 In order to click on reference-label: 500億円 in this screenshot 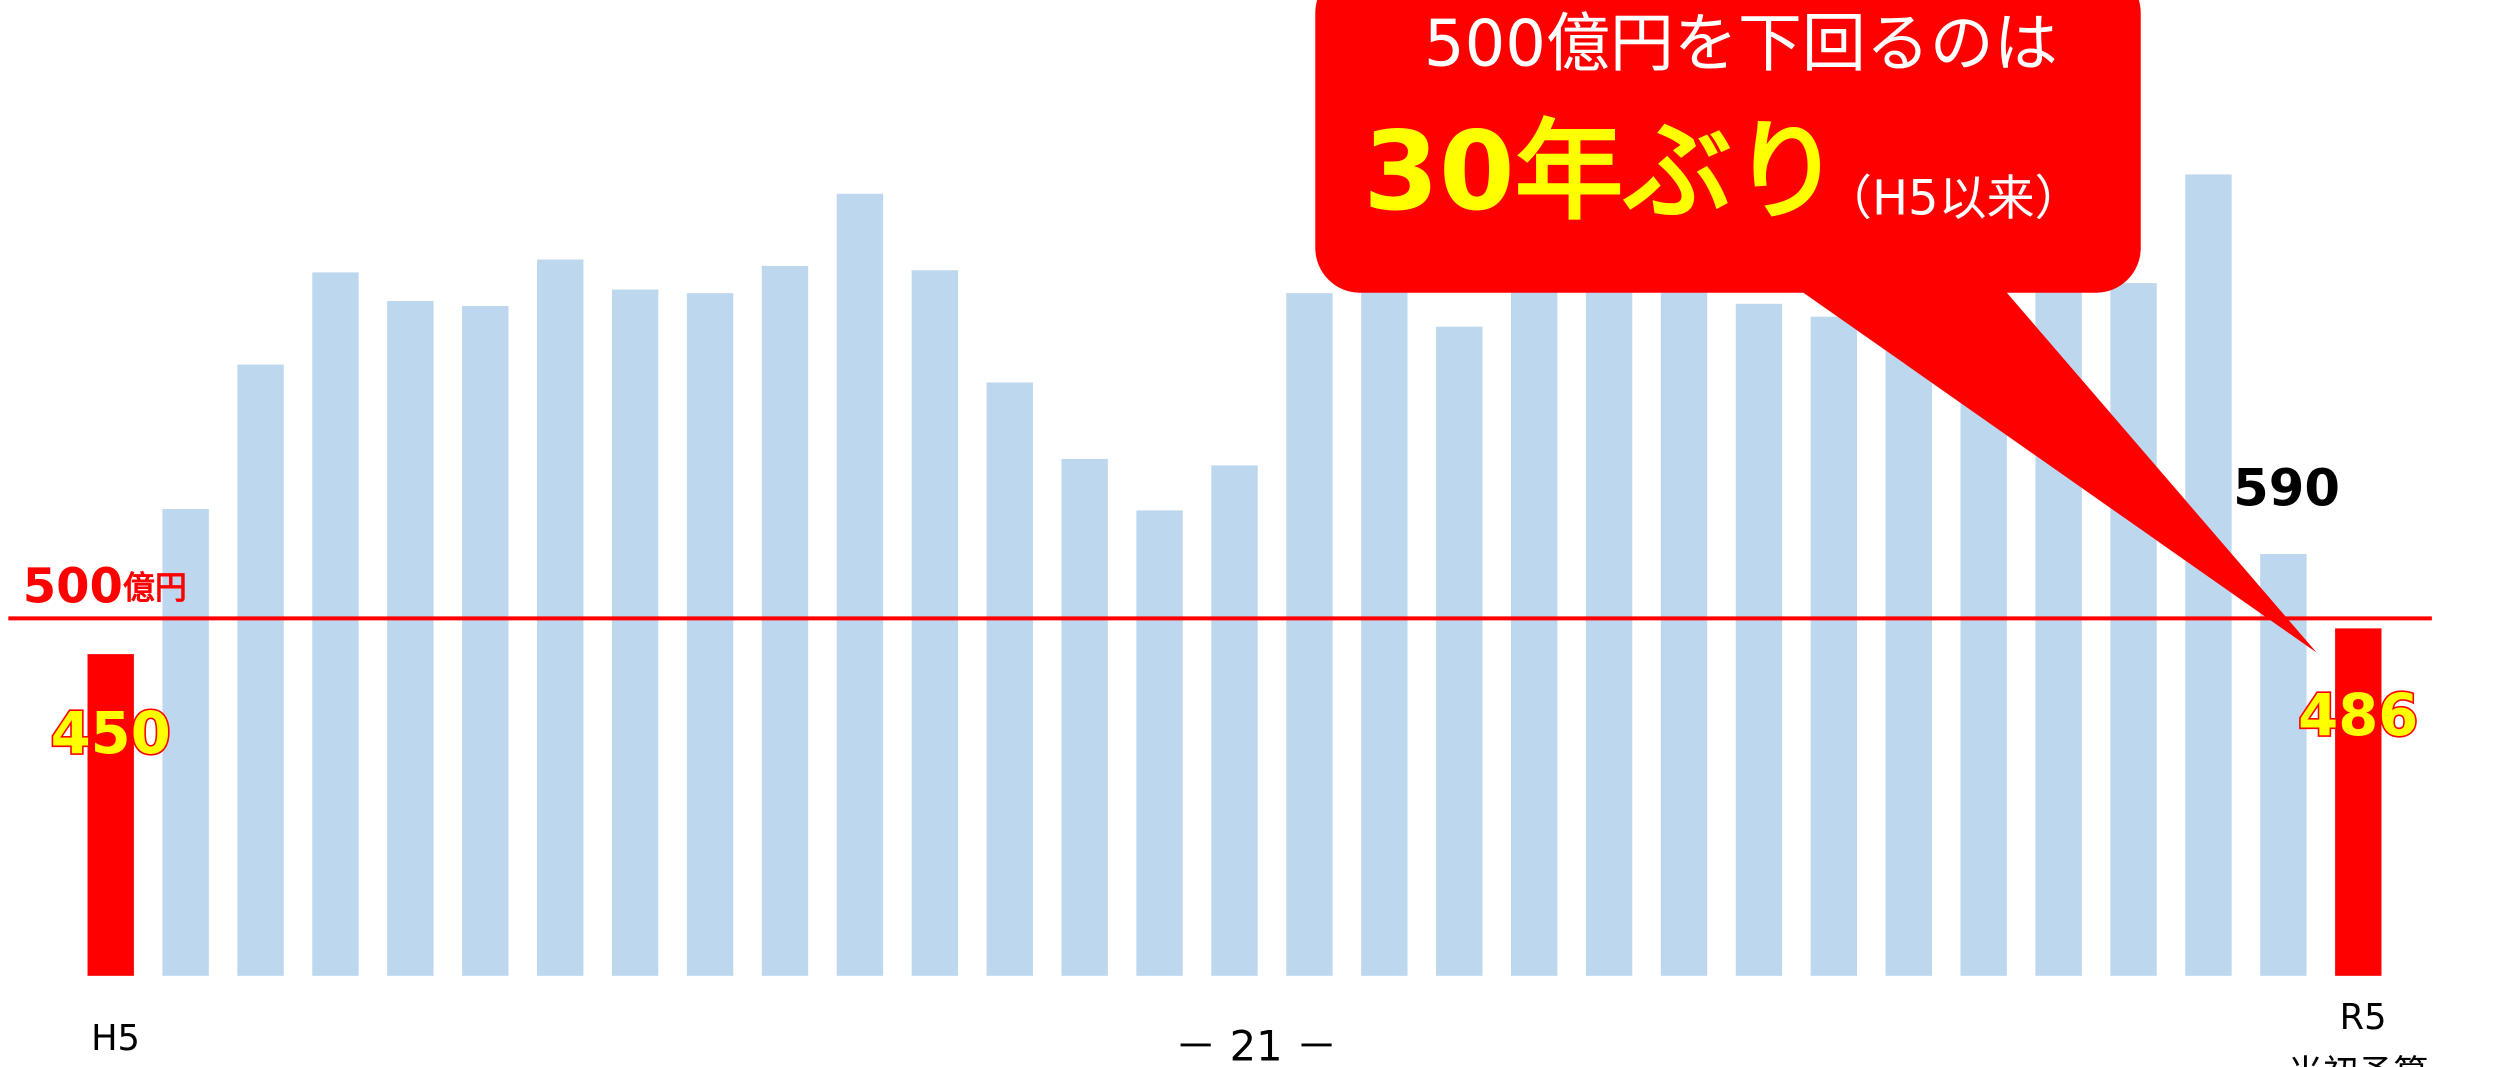, I will do `click(105, 587)`.